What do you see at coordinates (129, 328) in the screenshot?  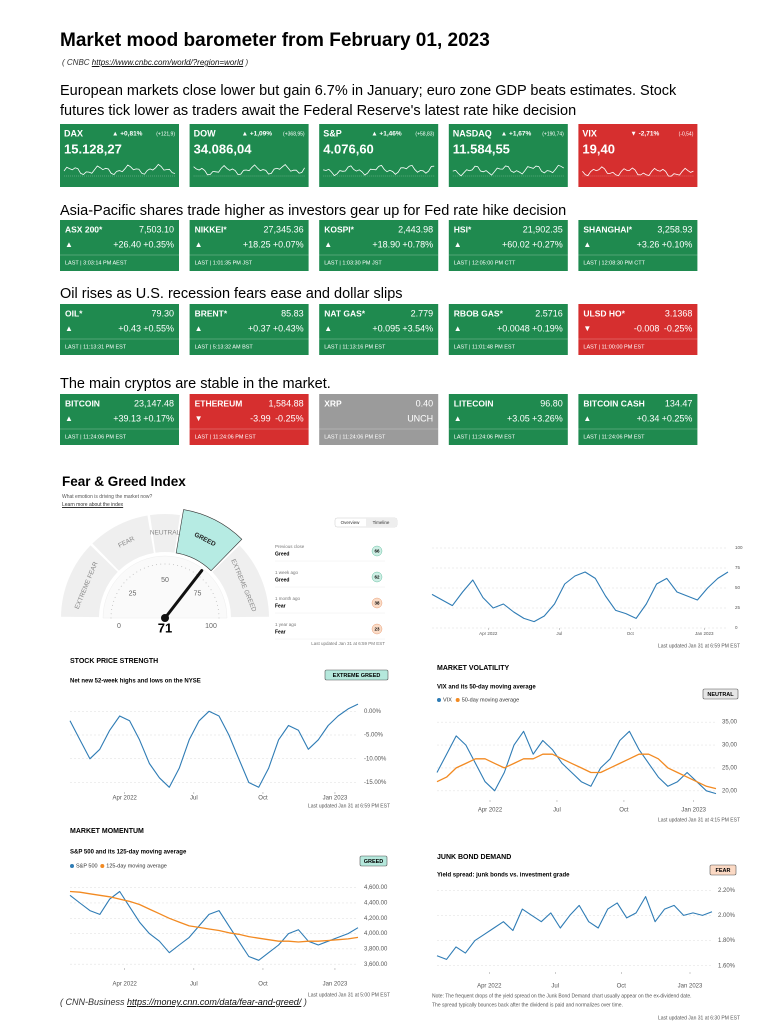 I see `ticker-change: +0.43` at bounding box center [129, 328].